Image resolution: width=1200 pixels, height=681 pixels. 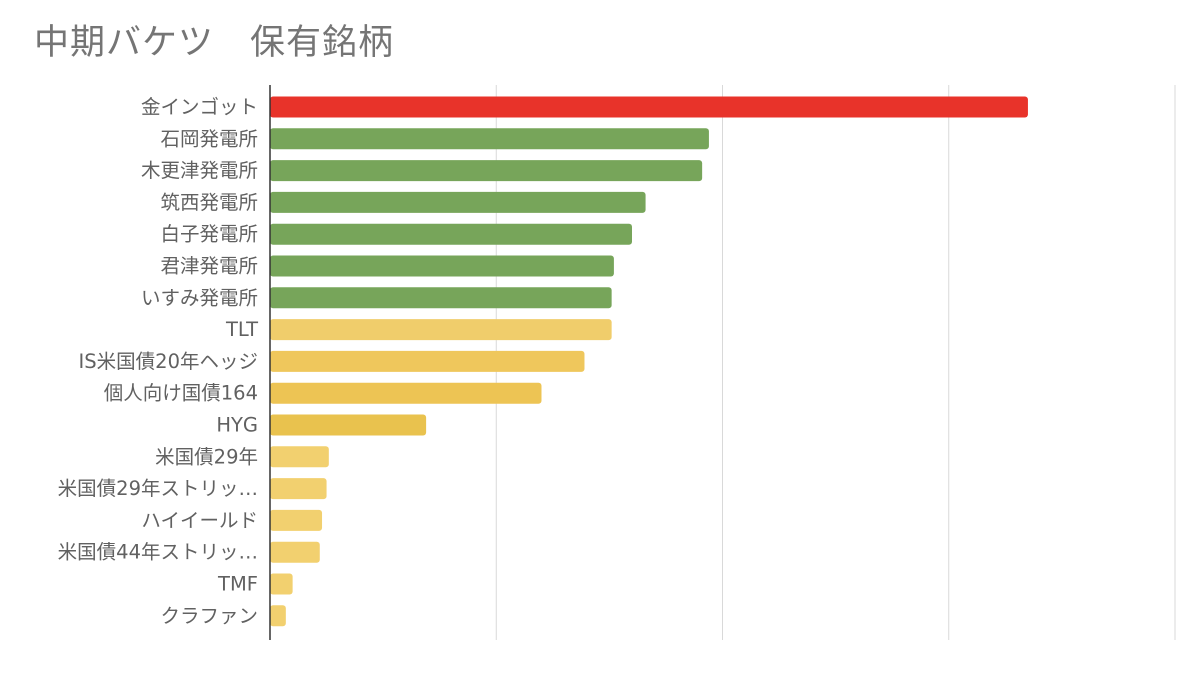 What do you see at coordinates (199, 170) in the screenshot?
I see `category-label-3: 木更津発電所` at bounding box center [199, 170].